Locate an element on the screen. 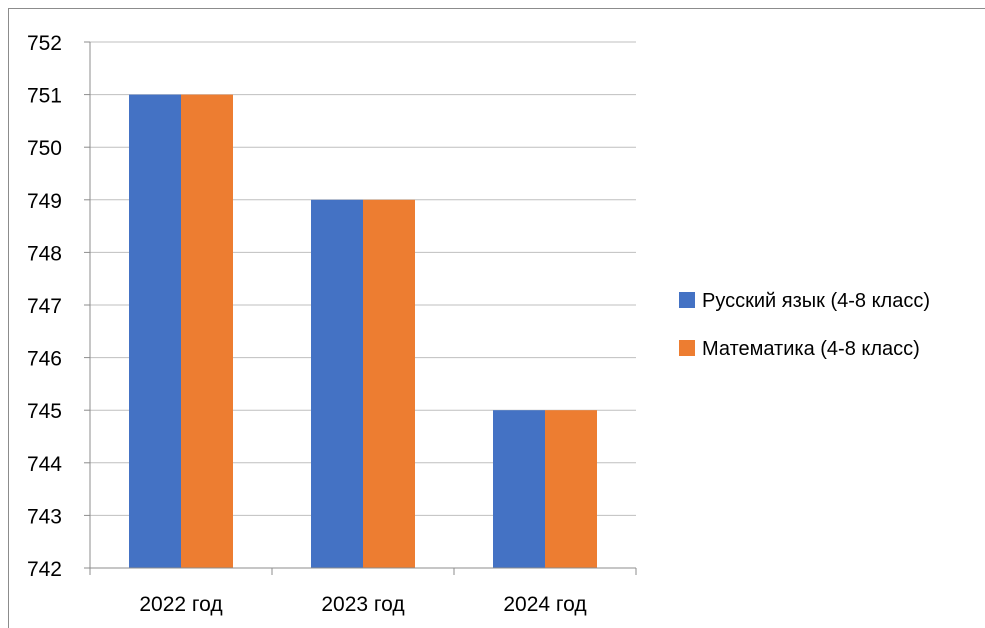 The height and width of the screenshot is (628, 985). x-axis-tick-label: 2024 год is located at coordinates (544, 604).